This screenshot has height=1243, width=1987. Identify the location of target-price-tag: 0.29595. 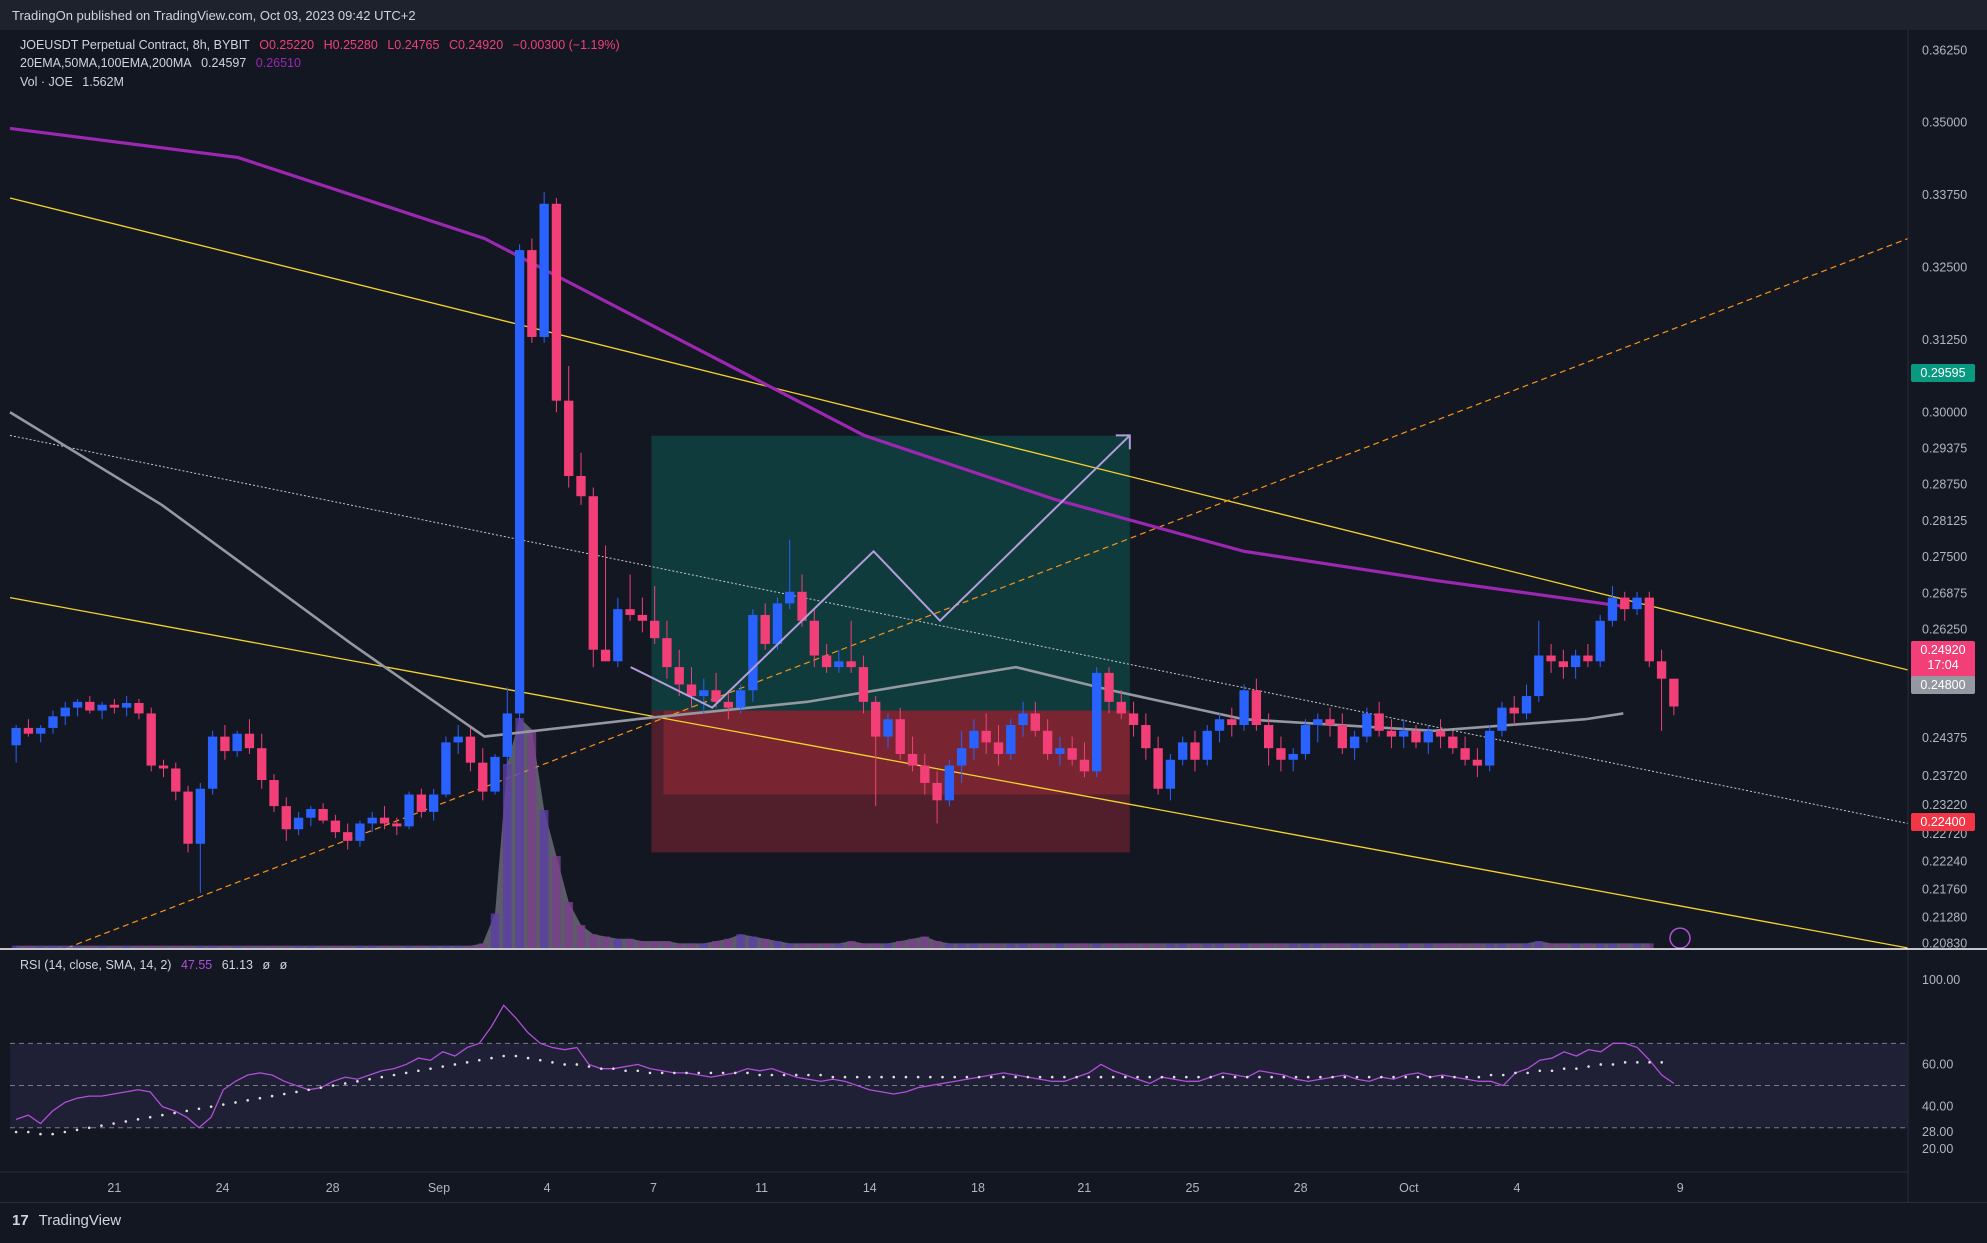
(1943, 373).